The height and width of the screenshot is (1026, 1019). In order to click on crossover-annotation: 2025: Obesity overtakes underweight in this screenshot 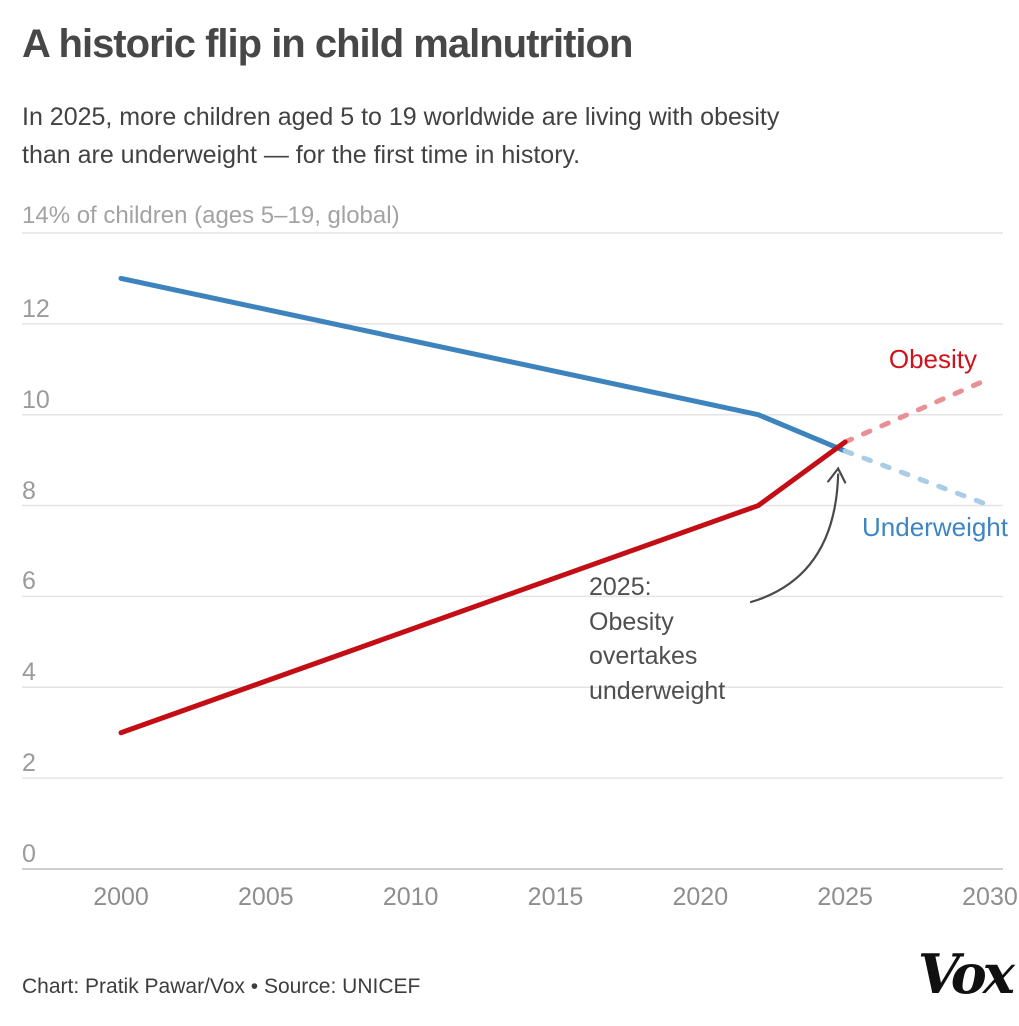, I will do `click(657, 639)`.